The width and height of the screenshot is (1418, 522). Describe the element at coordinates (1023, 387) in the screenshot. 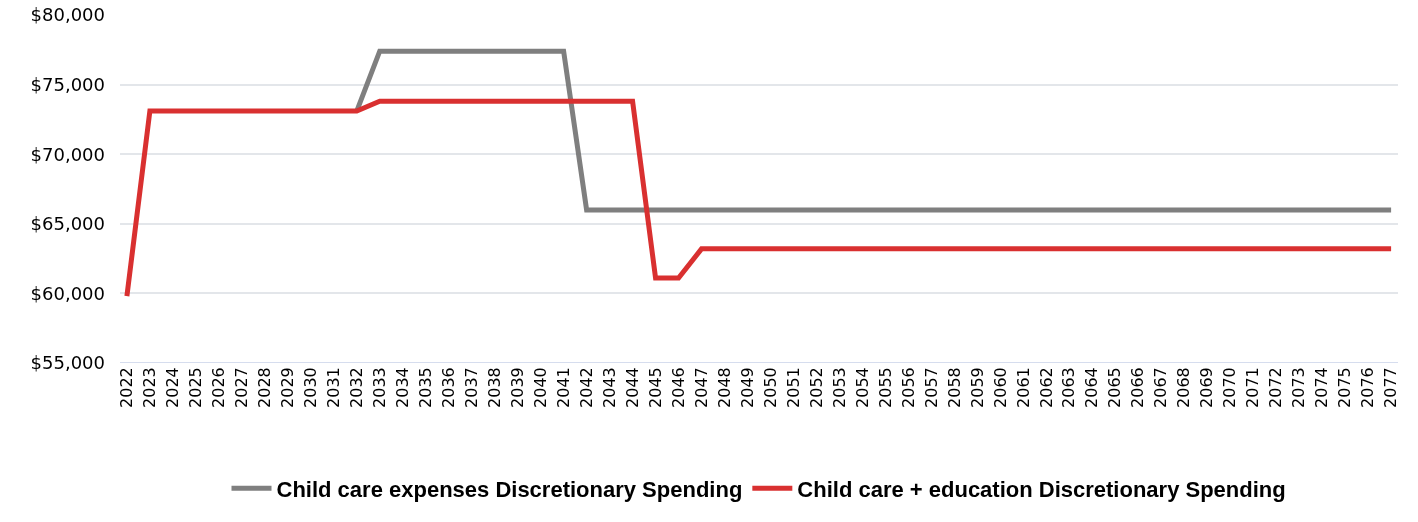

I see `x-tick-label: 2061` at that location.